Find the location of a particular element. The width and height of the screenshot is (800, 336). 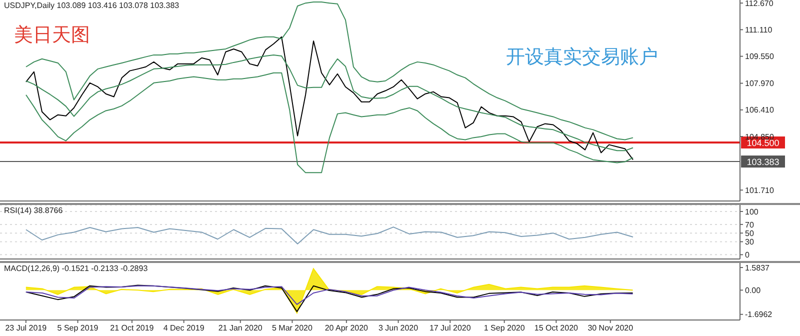

annotation: 开设真实交易账户 is located at coordinates (582, 58).